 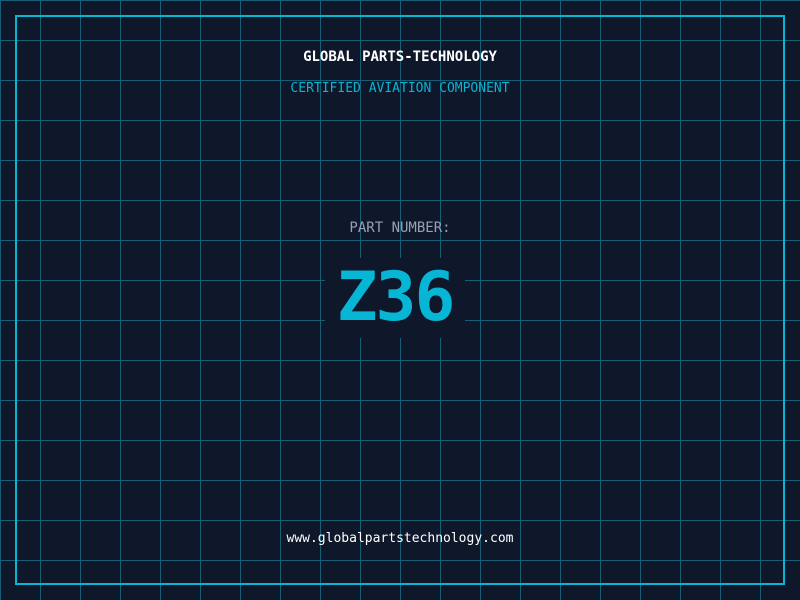 I want to click on company-title: GLOBAL PARTS-TECHNOLOGY, so click(x=400, y=57).